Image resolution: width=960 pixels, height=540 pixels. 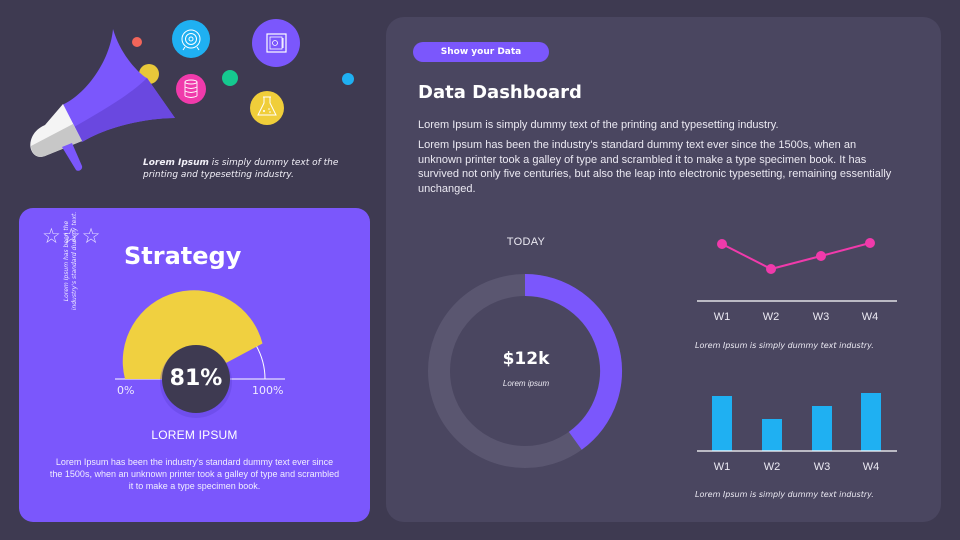 I want to click on database-icon, so click(x=191, y=89).